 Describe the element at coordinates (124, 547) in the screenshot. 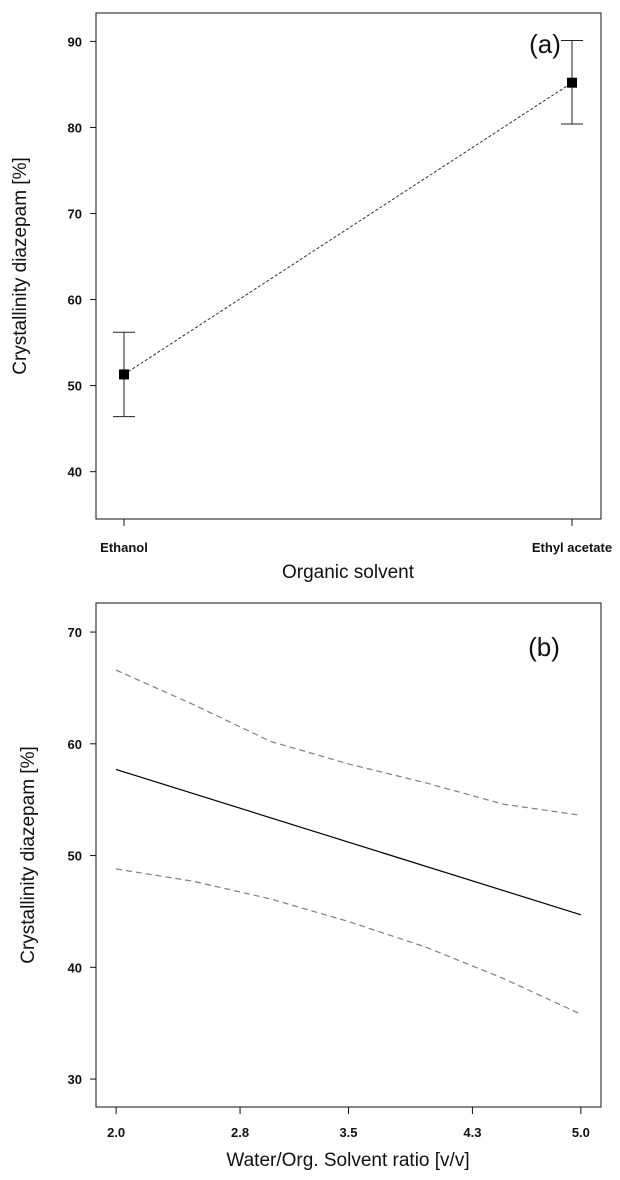

I see `x-tick-label-a: Ethanol` at that location.